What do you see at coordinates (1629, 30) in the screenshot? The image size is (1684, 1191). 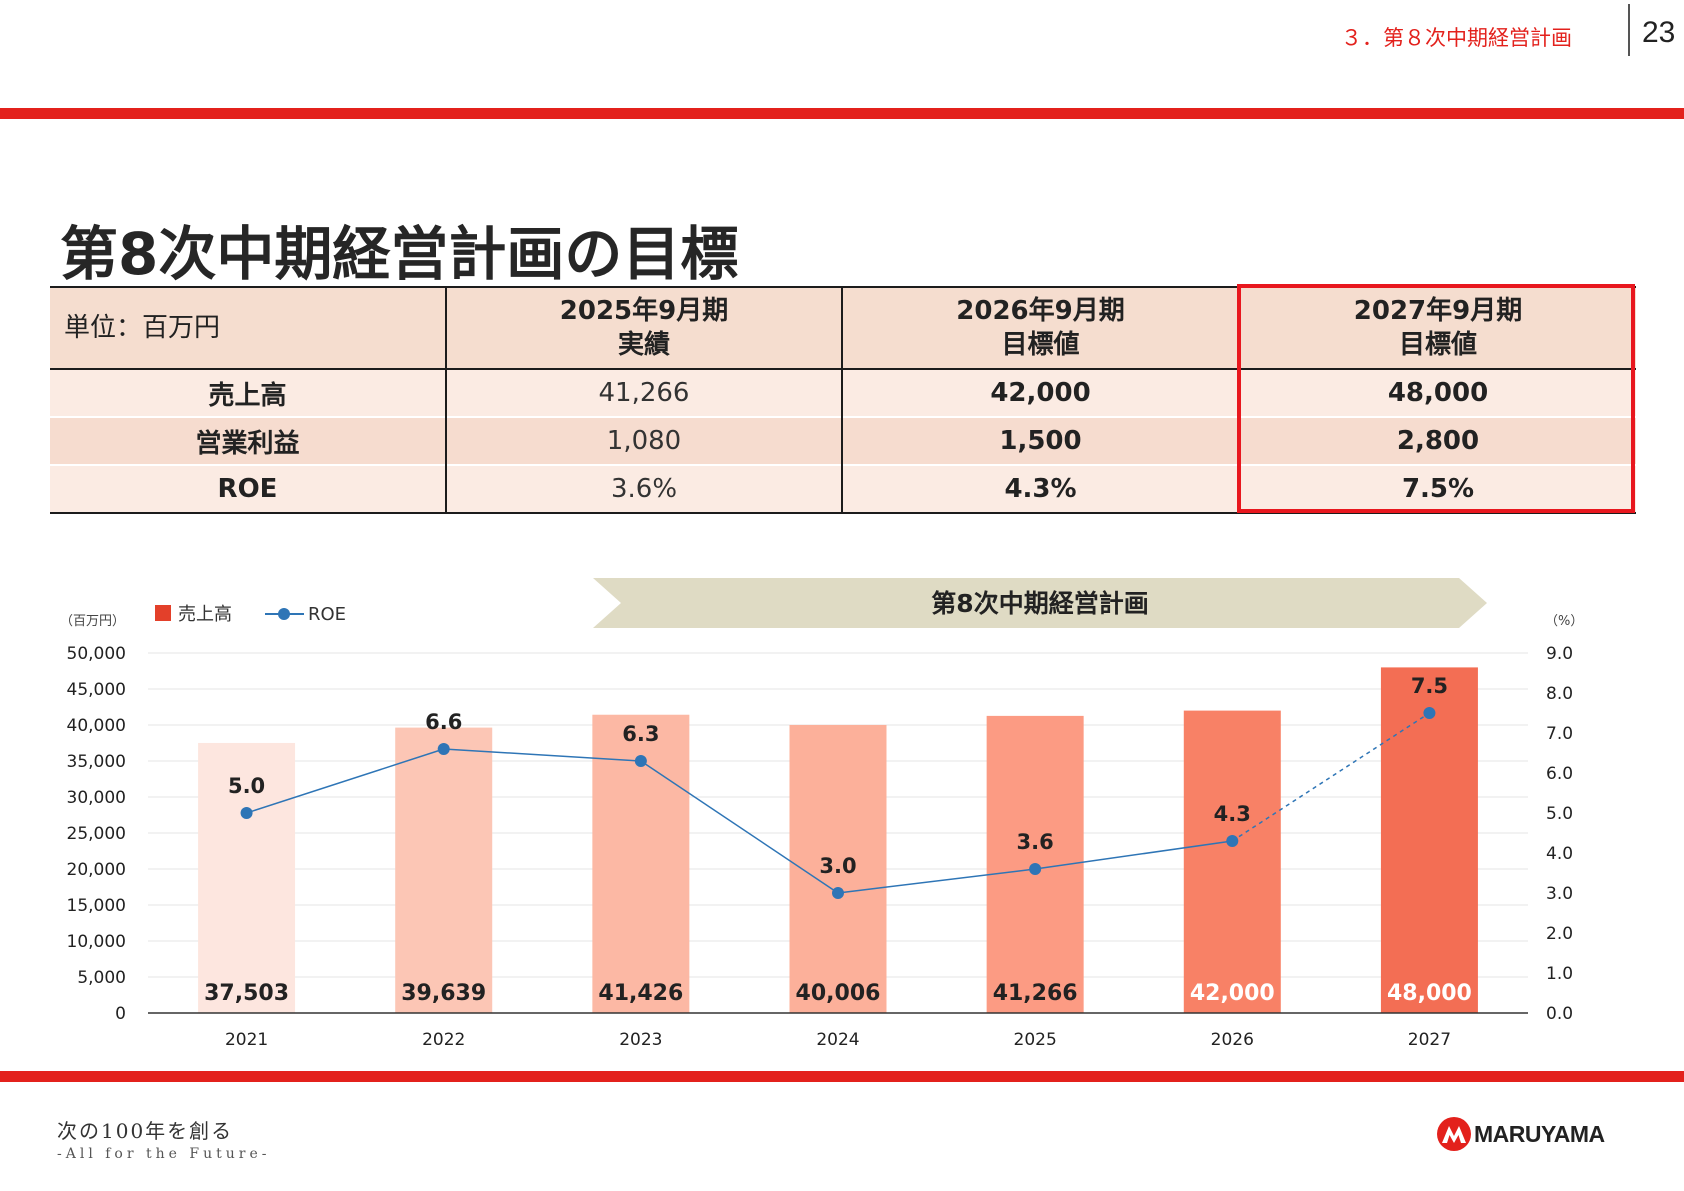 I see `header-divider` at bounding box center [1629, 30].